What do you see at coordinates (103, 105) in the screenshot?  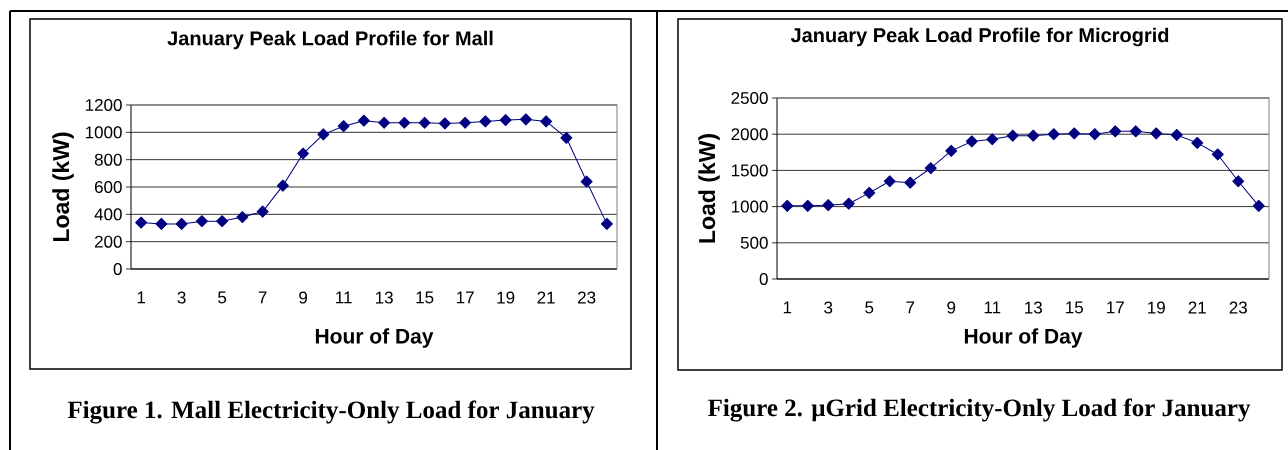 I see `y-tick-label: 1200` at bounding box center [103, 105].